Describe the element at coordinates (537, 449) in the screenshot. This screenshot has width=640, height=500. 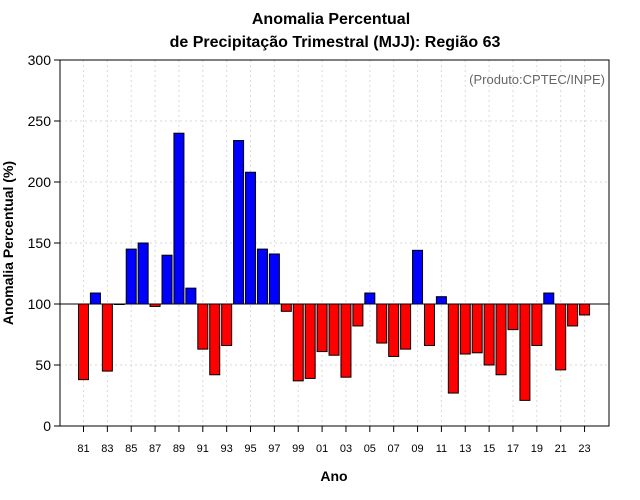
I see `x-tick-label: 19` at that location.